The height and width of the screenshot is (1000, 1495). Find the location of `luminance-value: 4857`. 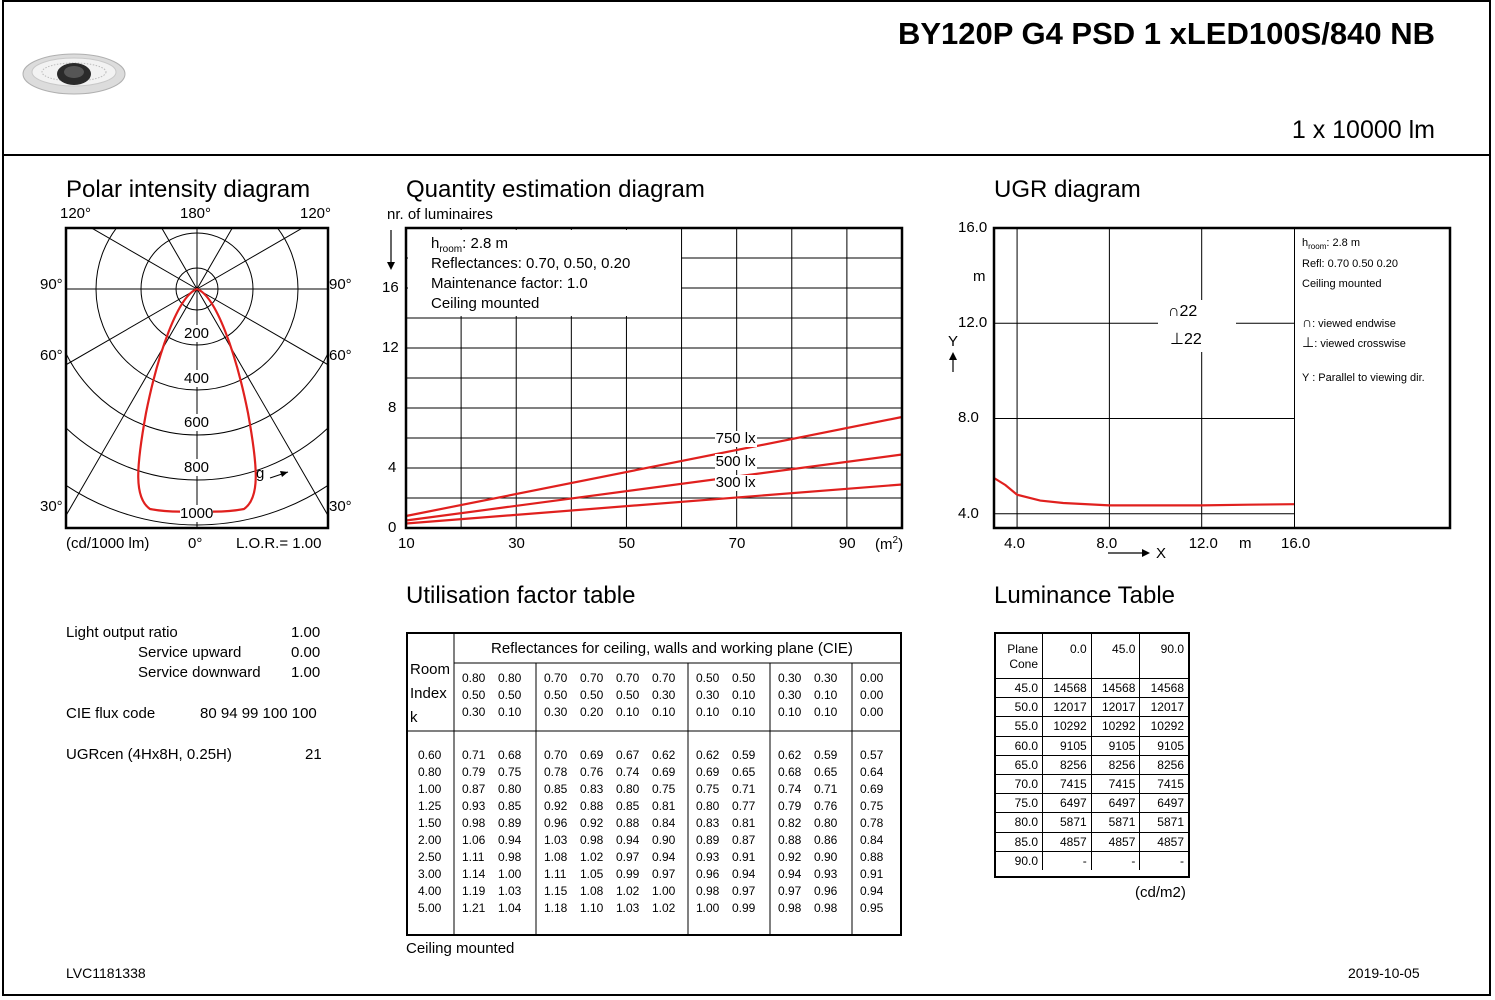

luminance-value: 4857 is located at coordinates (1067, 842).